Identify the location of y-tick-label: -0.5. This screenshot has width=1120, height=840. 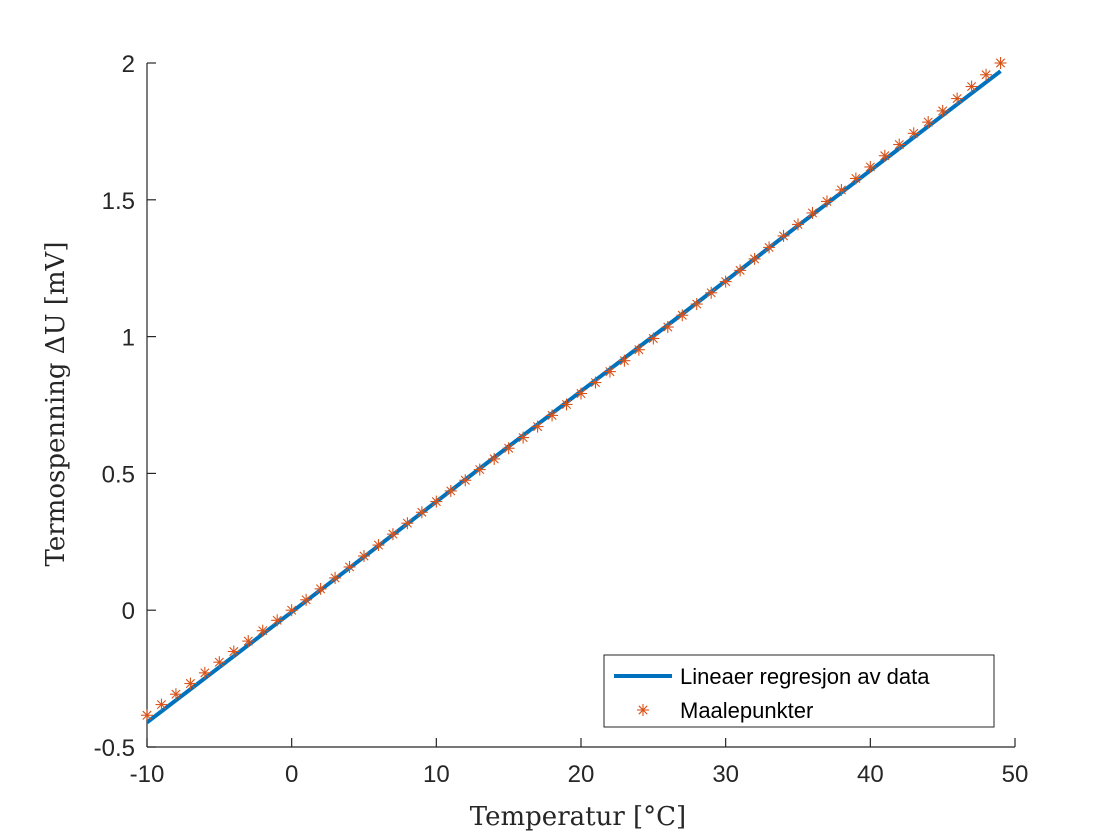
(114, 748).